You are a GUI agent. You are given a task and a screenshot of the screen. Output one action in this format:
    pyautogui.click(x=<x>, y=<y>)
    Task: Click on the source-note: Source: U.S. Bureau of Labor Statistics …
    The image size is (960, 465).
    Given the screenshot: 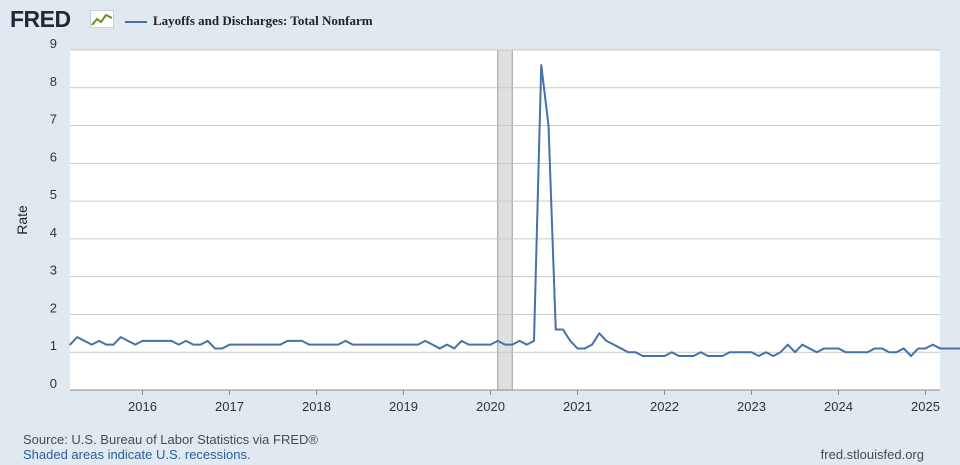 What is the action you would take?
    pyautogui.click(x=170, y=439)
    